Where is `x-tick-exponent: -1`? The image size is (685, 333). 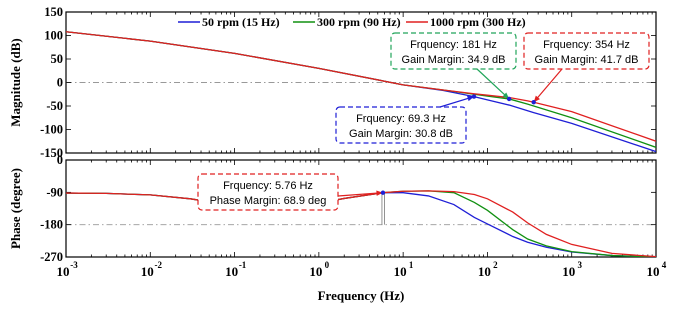 x-tick-exponent: -1 is located at coordinates (243, 265).